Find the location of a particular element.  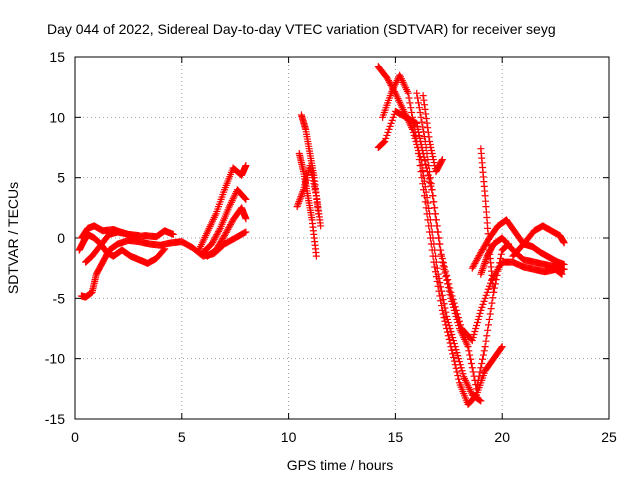

x-tick-label: 15 is located at coordinates (396, 437).